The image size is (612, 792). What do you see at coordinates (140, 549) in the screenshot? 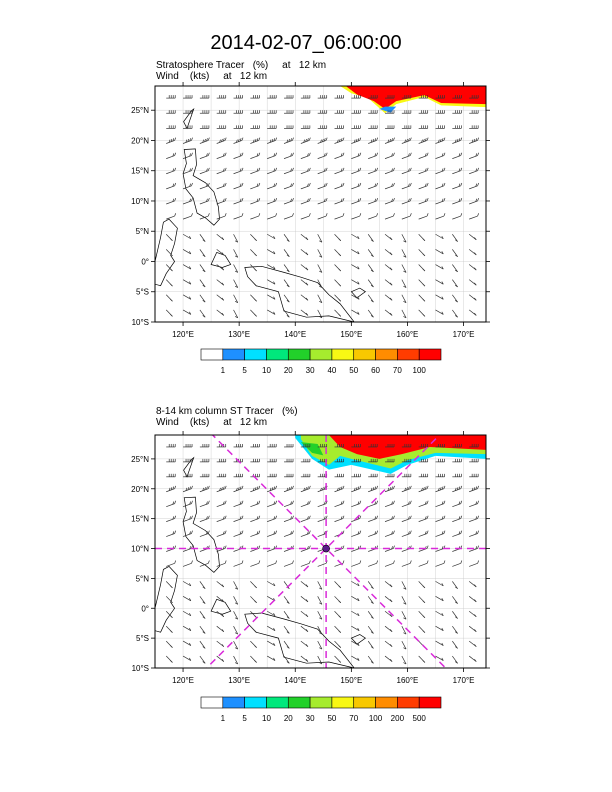
I see `y-tick-label: 10°N` at bounding box center [140, 549].